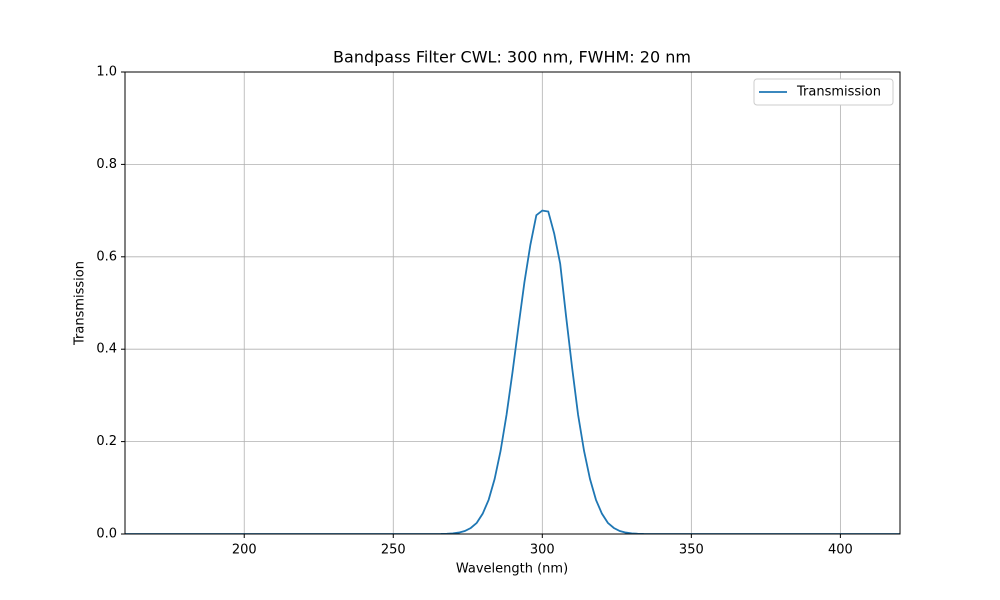  What do you see at coordinates (512, 57) in the screenshot?
I see `chart-title: Bandpass Filter CWL: 300 nm, FWHM: 20 nm` at bounding box center [512, 57].